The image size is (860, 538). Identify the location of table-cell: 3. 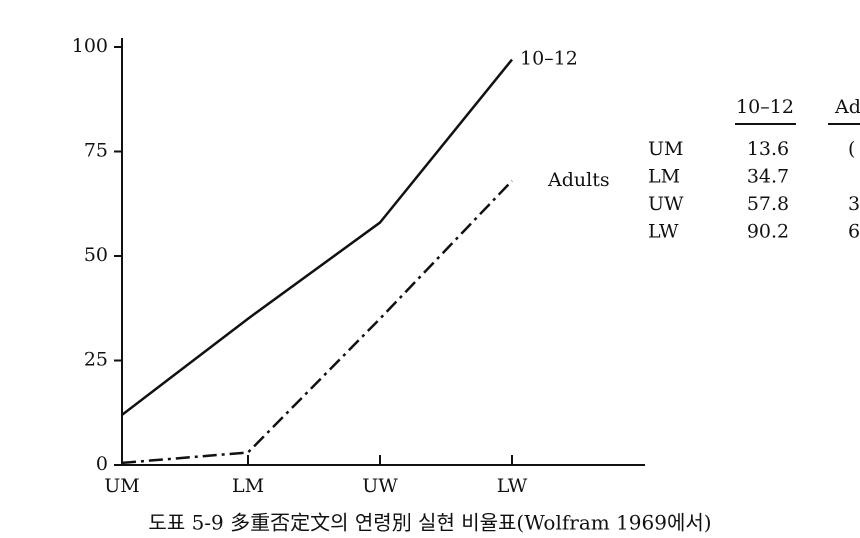
(854, 204).